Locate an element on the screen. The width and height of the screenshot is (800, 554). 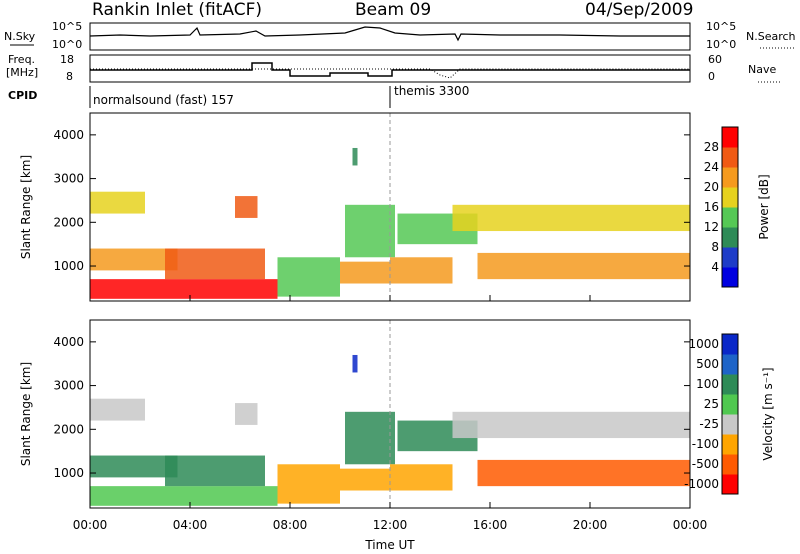
xtick-label-5: 20:00 is located at coordinates (590, 525).